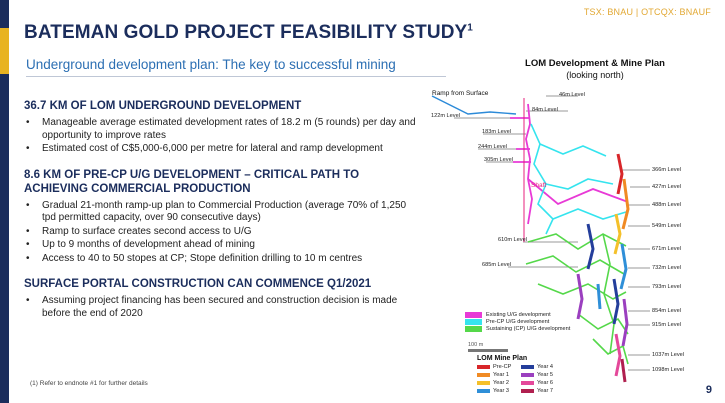 This screenshot has height=403, width=725. What do you see at coordinates (445, 116) in the screenshot?
I see `level-label: 122m Level` at bounding box center [445, 116].